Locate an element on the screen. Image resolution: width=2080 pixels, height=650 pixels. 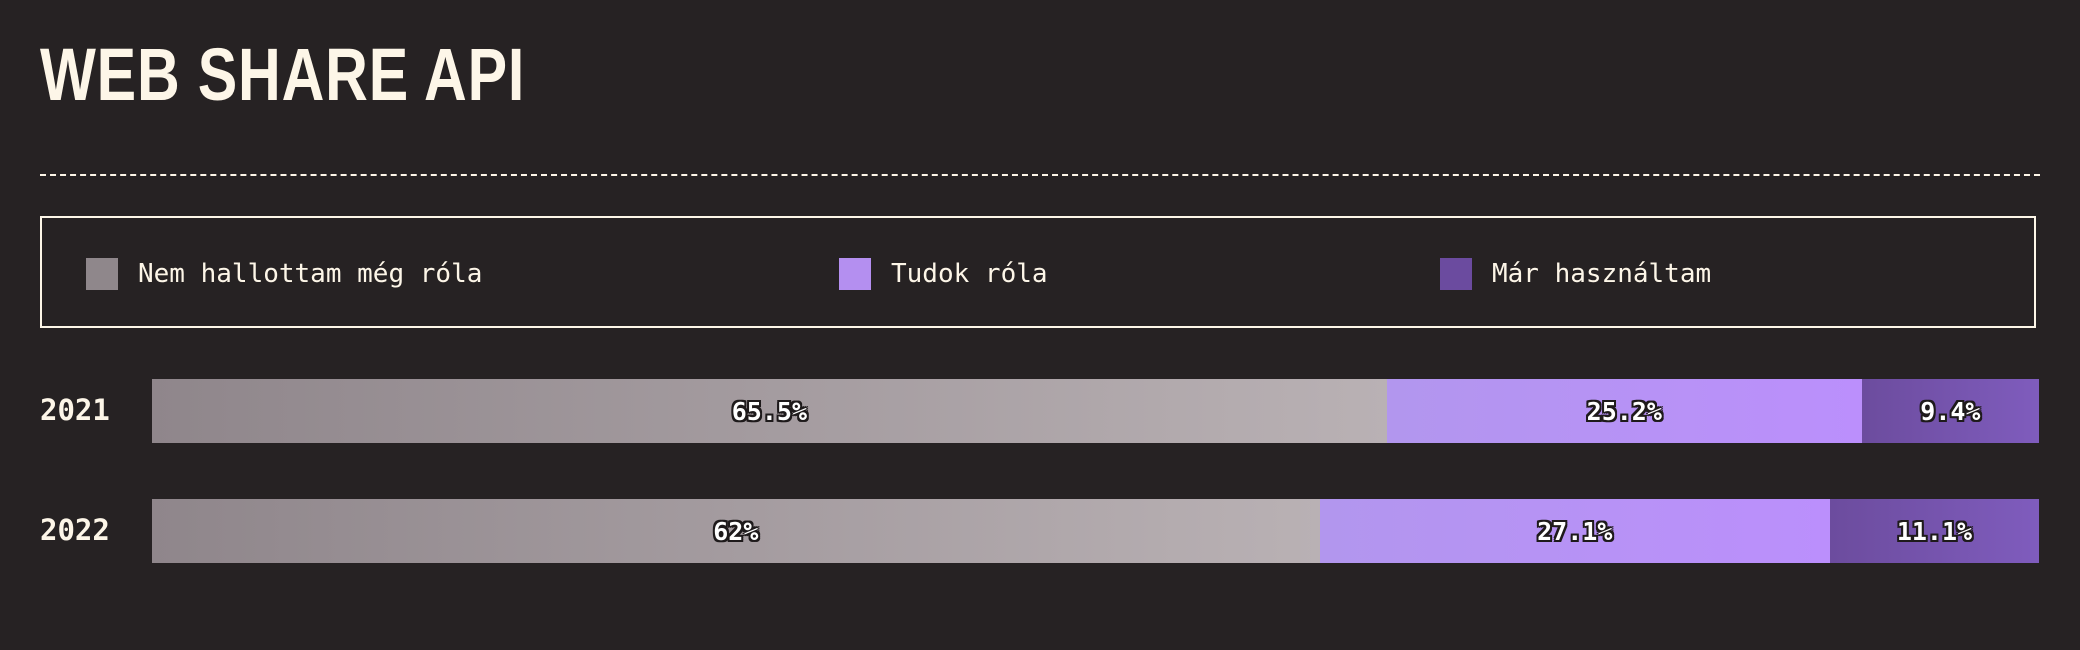
bar-row-2022: 62% 27.1% 11.1% is located at coordinates (1095, 531).